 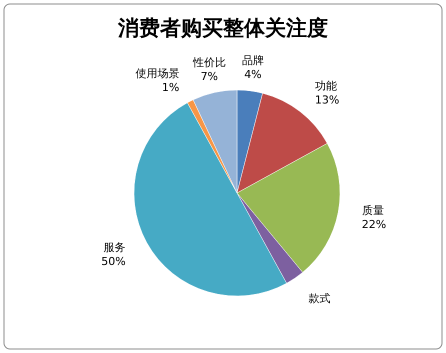 I want to click on data-label: 13%, so click(x=327, y=100).